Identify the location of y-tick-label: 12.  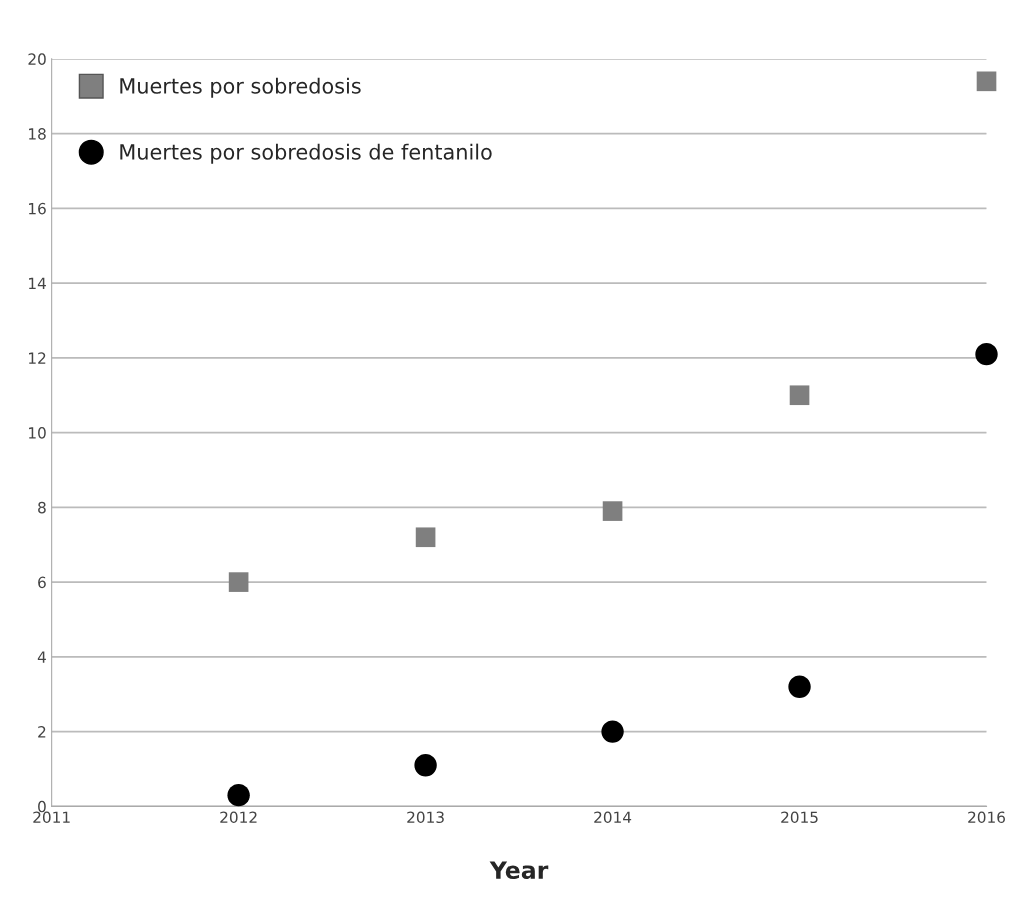
(37, 358).